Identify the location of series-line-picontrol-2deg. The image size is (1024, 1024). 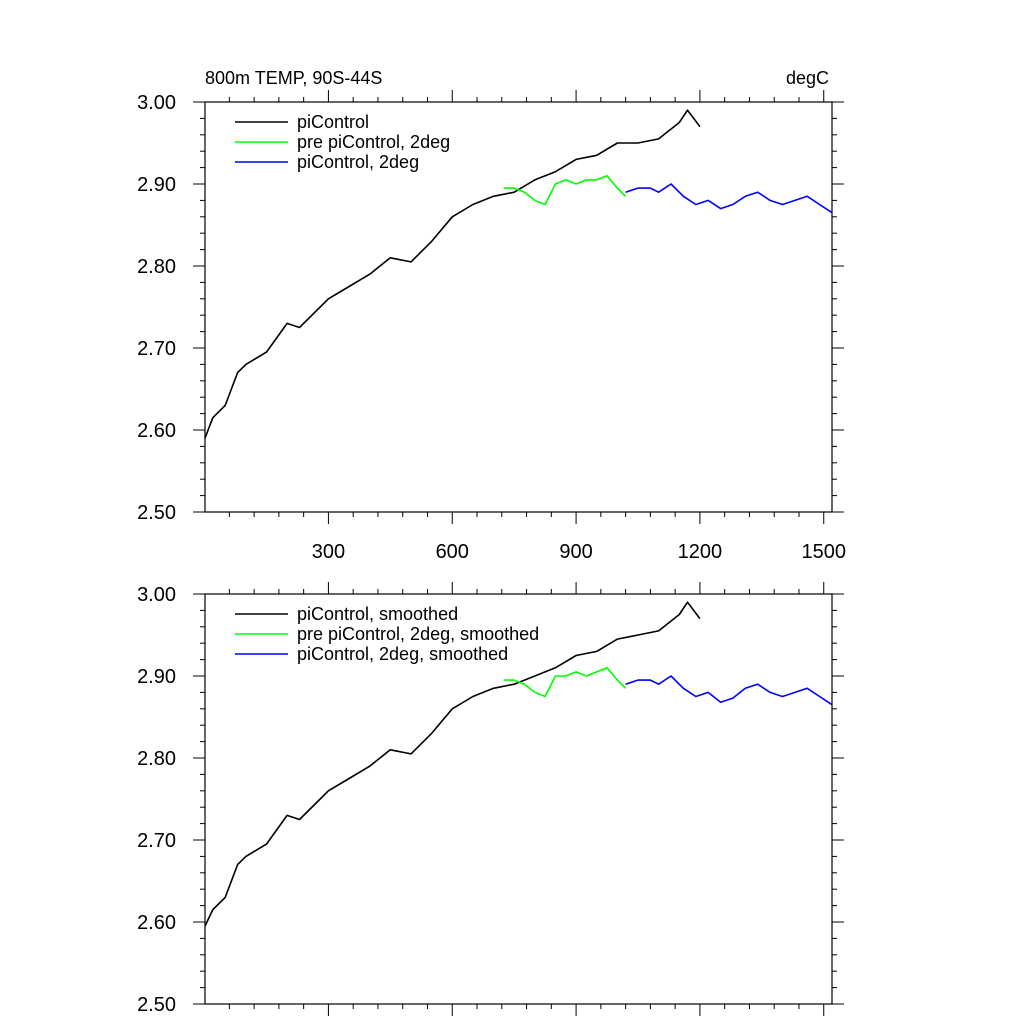
(729, 198).